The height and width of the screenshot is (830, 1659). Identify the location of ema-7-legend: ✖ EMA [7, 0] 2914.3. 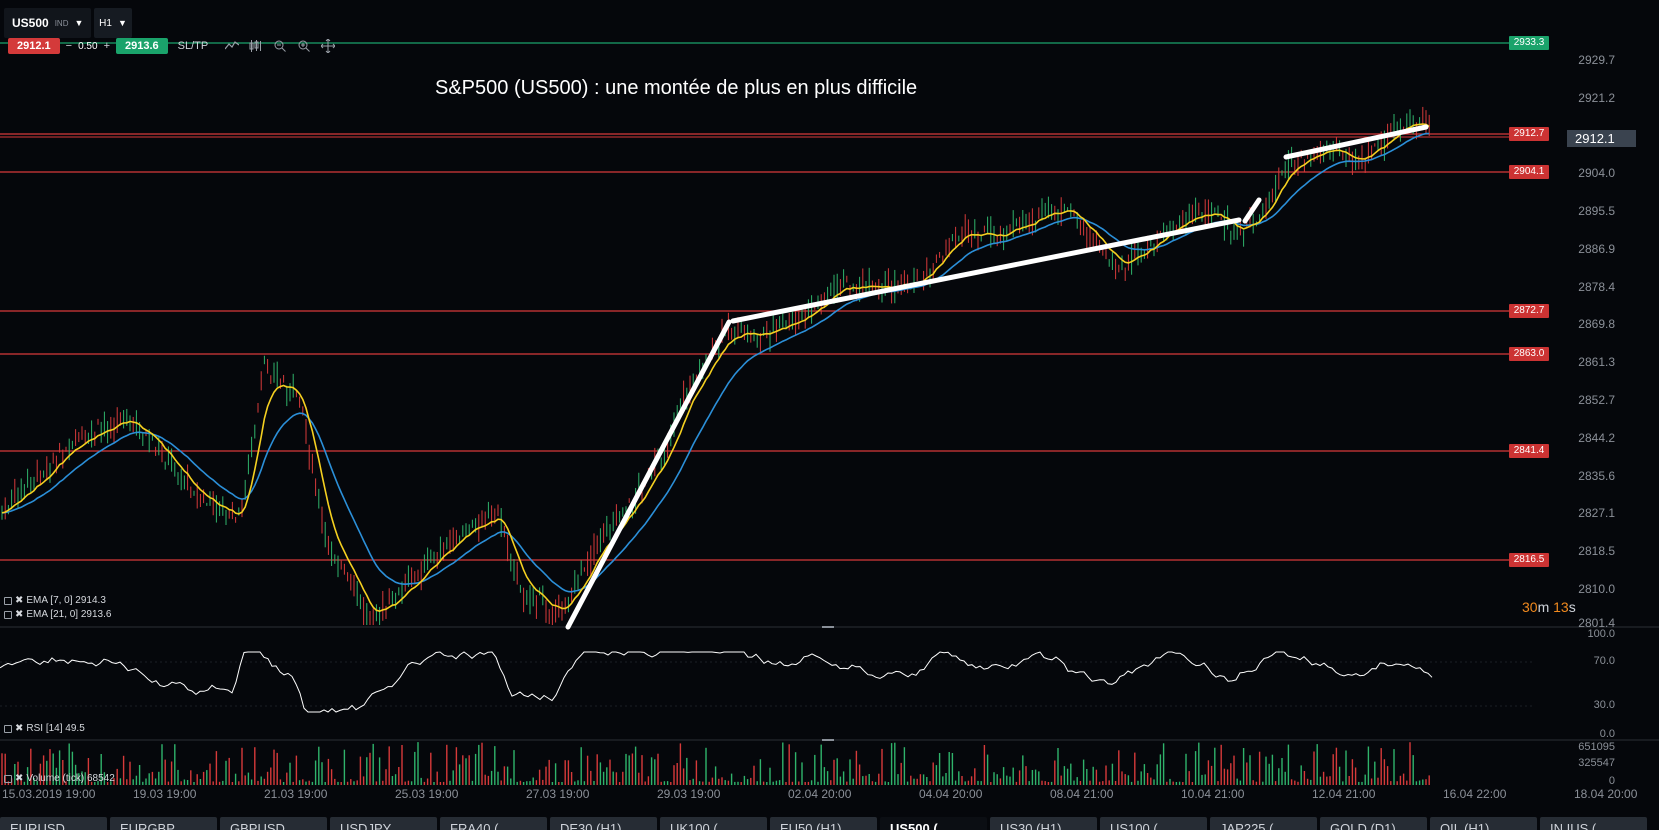
(55, 600).